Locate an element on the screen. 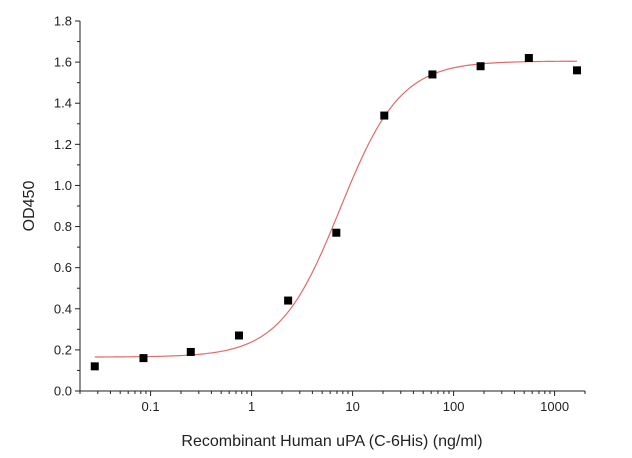 This screenshot has height=458, width=632. x-tick-label: 10 is located at coordinates (352, 406).